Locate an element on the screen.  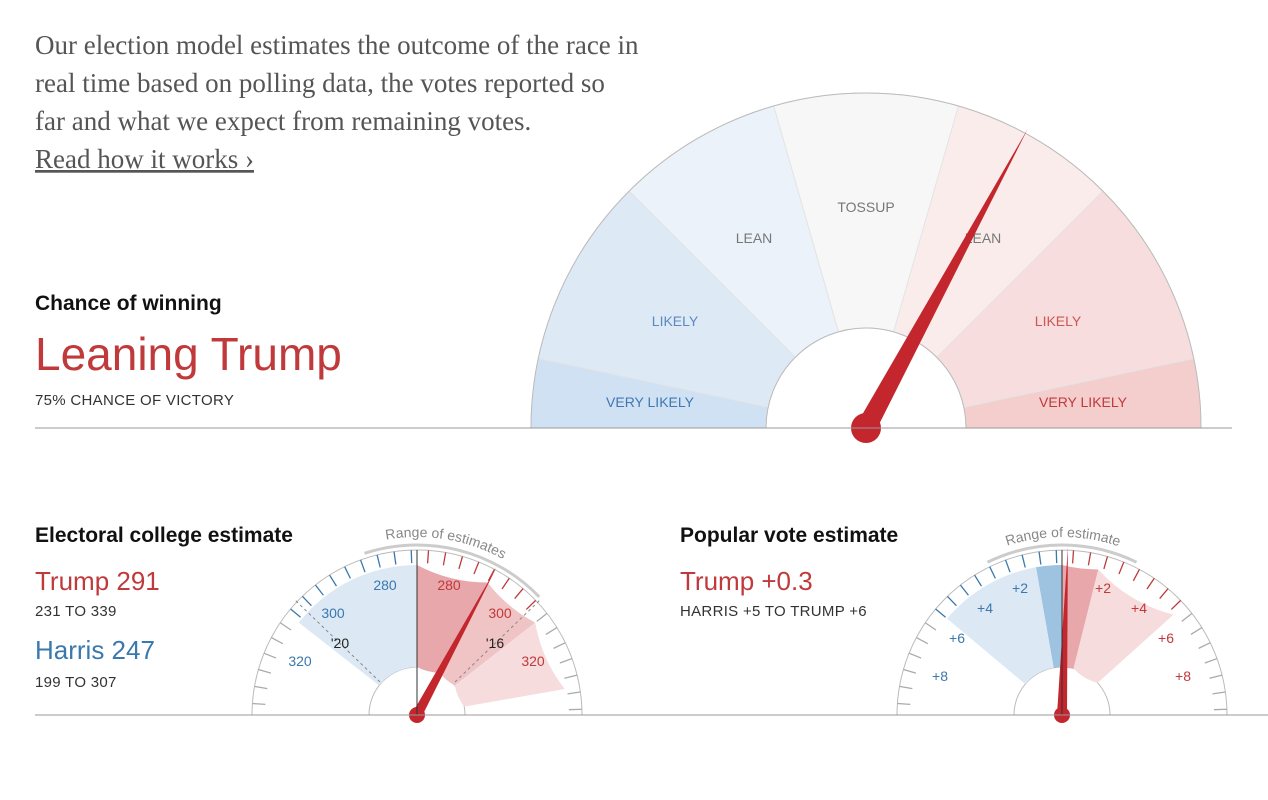
gauge-label: LEAN is located at coordinates (754, 238).